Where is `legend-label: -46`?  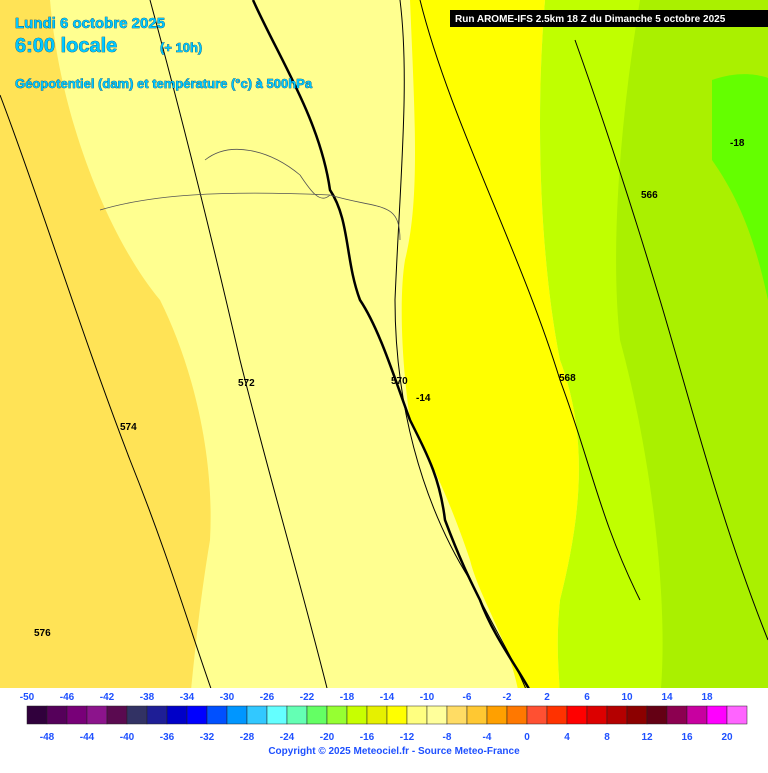
legend-label: -46 is located at coordinates (67, 697).